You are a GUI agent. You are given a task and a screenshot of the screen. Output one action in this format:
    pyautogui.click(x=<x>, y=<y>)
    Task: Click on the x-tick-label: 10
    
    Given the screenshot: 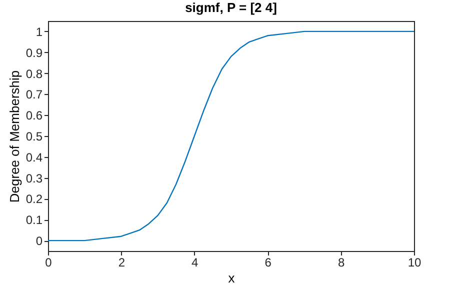 What is the action you would take?
    pyautogui.click(x=415, y=263)
    